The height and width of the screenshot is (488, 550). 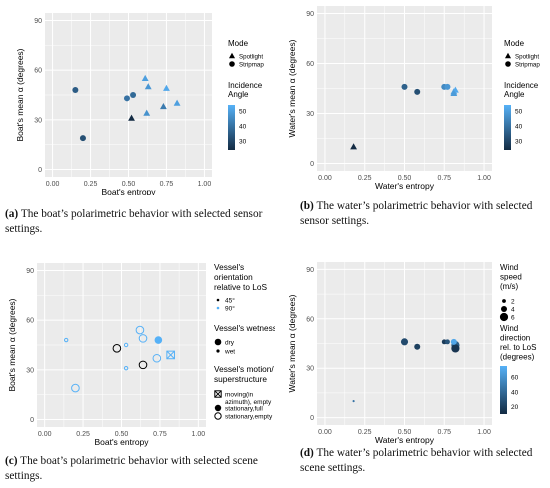 What do you see at coordinates (170, 355) in the screenshot?
I see `data-point-boxcross` at bounding box center [170, 355].